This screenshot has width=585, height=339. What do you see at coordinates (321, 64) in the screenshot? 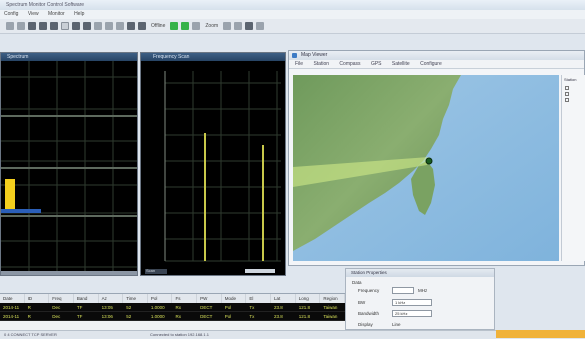
I see `map-menu-station: Station` at bounding box center [321, 64].